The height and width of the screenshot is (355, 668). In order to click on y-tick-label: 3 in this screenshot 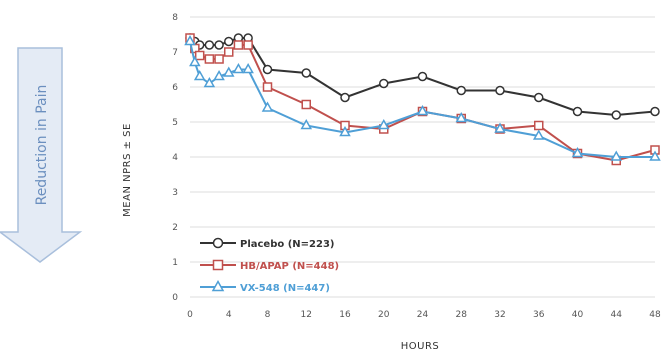, I will do `click(175, 193)`.